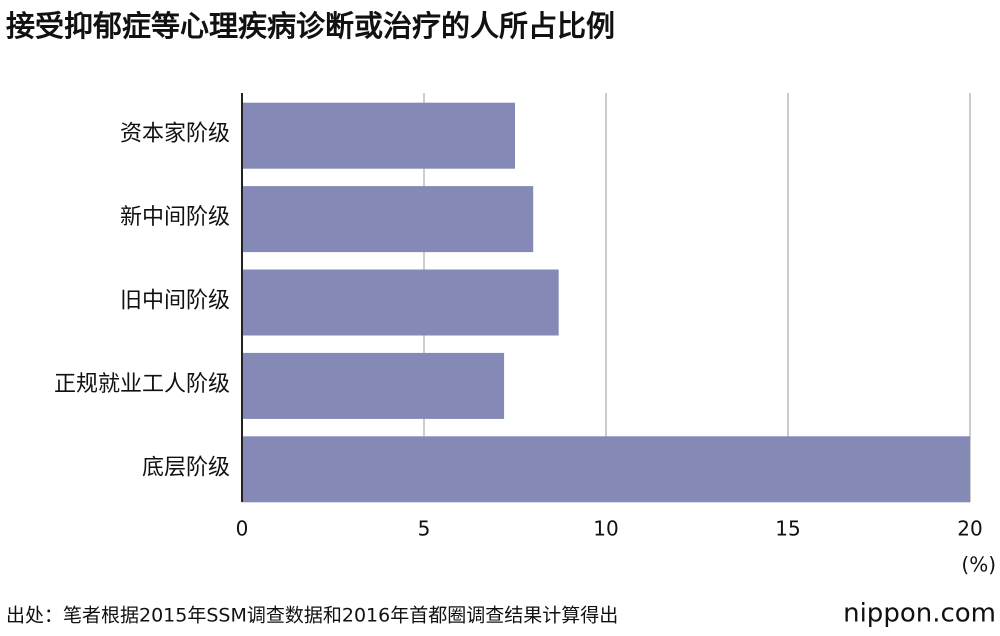 This screenshot has height=636, width=1000. What do you see at coordinates (424, 529) in the screenshot?
I see `x-tick-label: 5` at bounding box center [424, 529].